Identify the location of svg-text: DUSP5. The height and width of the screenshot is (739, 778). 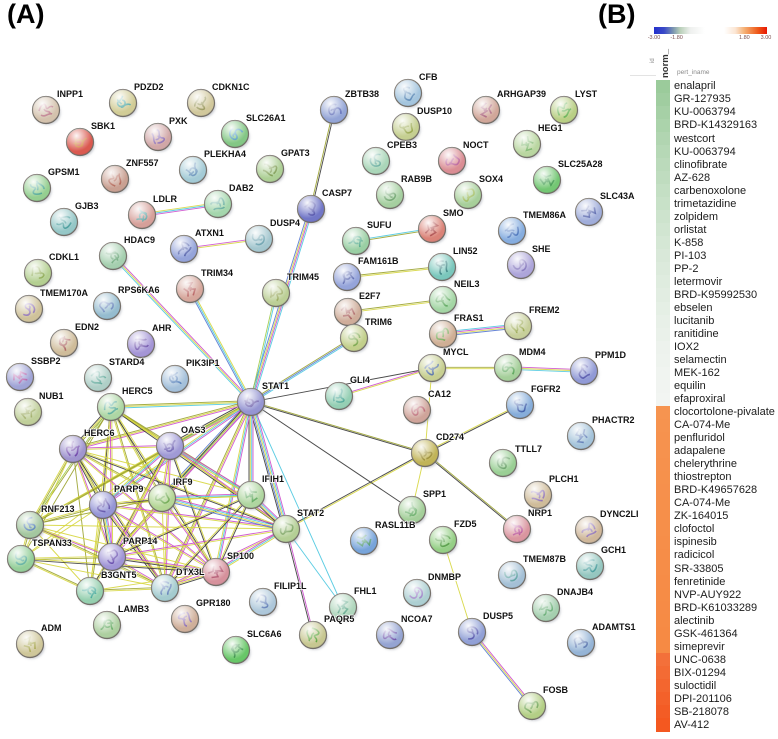
(498, 616).